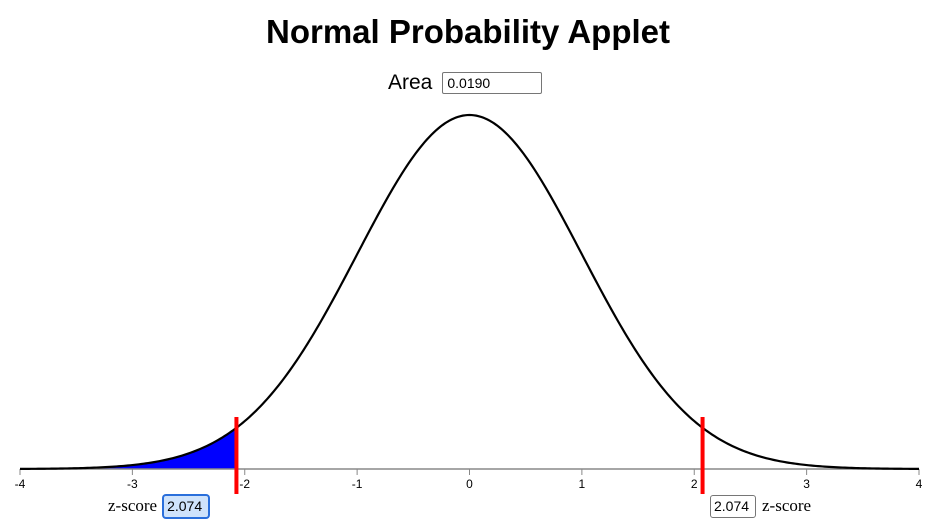 The image size is (936, 526). Describe the element at coordinates (410, 82) in the screenshot. I see `area-label: Area` at that location.